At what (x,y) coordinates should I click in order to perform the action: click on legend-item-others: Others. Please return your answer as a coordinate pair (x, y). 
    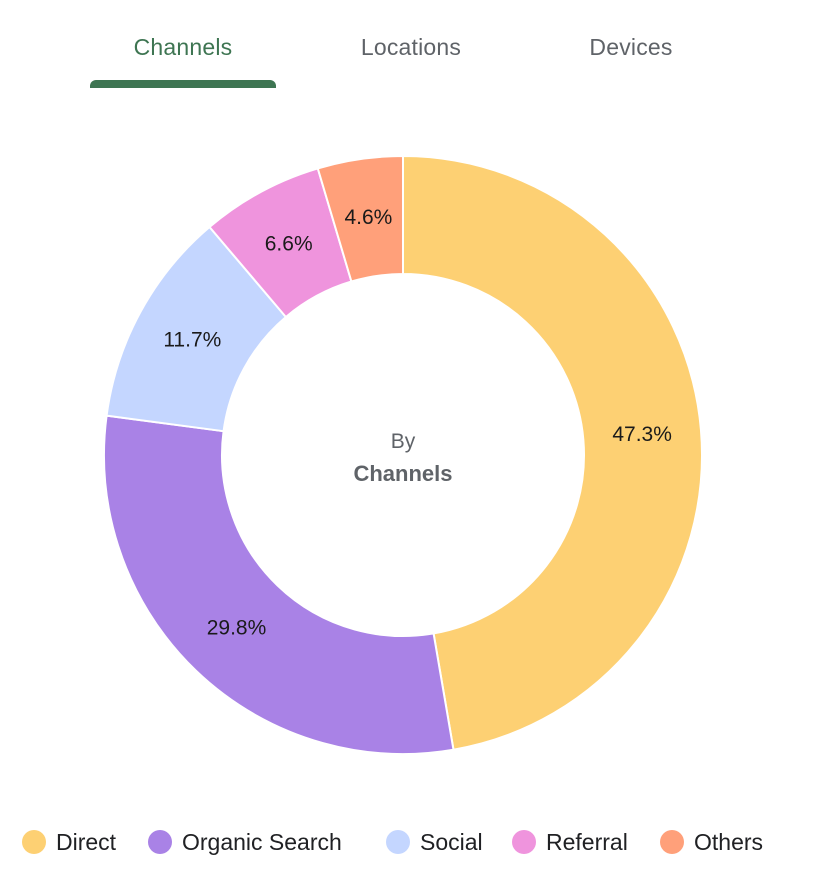
    Looking at the image, I should click on (711, 842).